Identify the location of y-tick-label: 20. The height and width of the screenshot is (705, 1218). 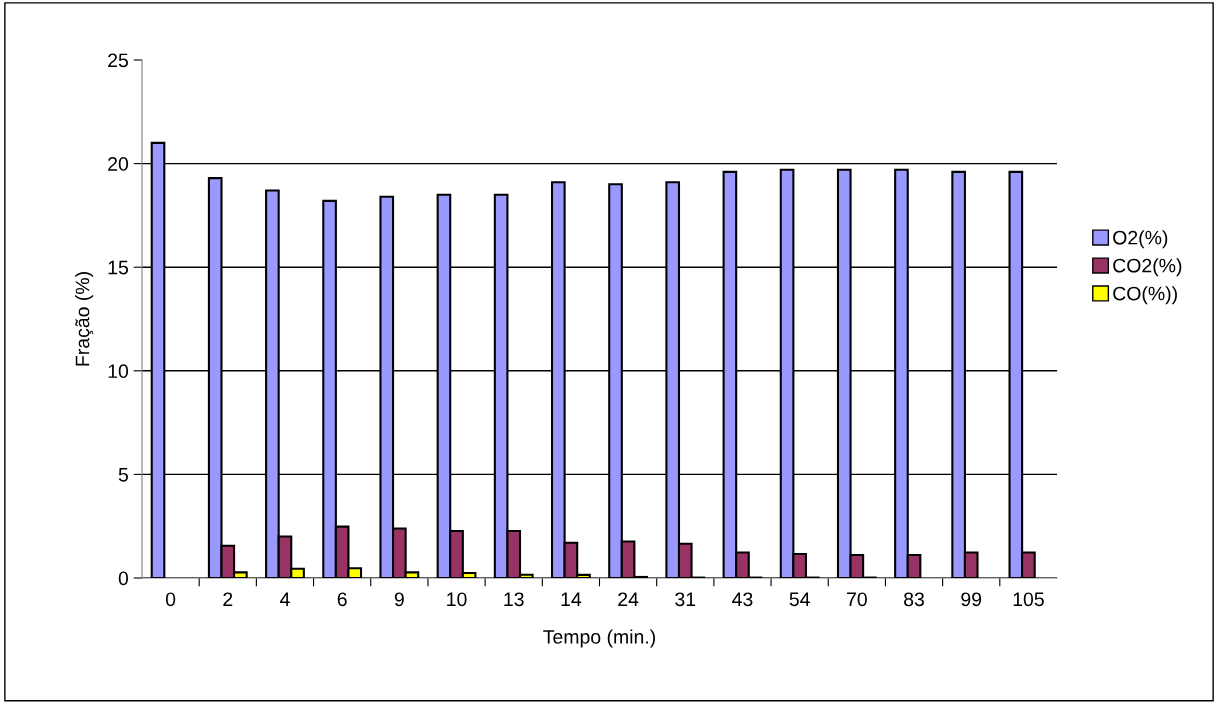
(118, 164).